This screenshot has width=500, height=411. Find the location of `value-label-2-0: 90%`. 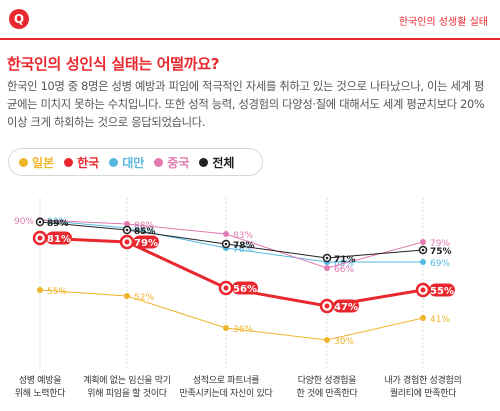

value-label-2-0: 90% is located at coordinates (57, 222).